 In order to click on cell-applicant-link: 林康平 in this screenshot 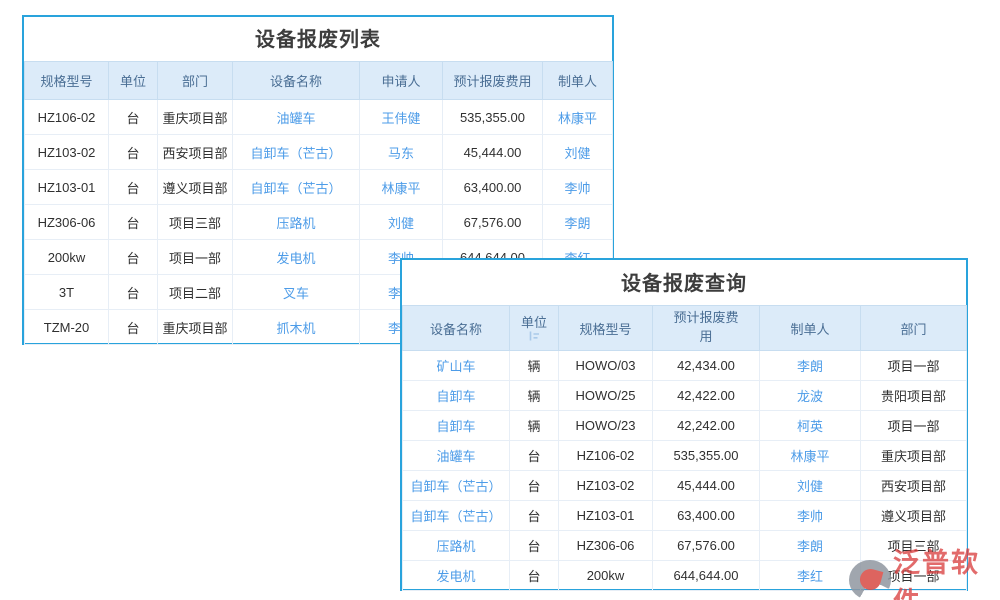, I will do `click(401, 187)`.